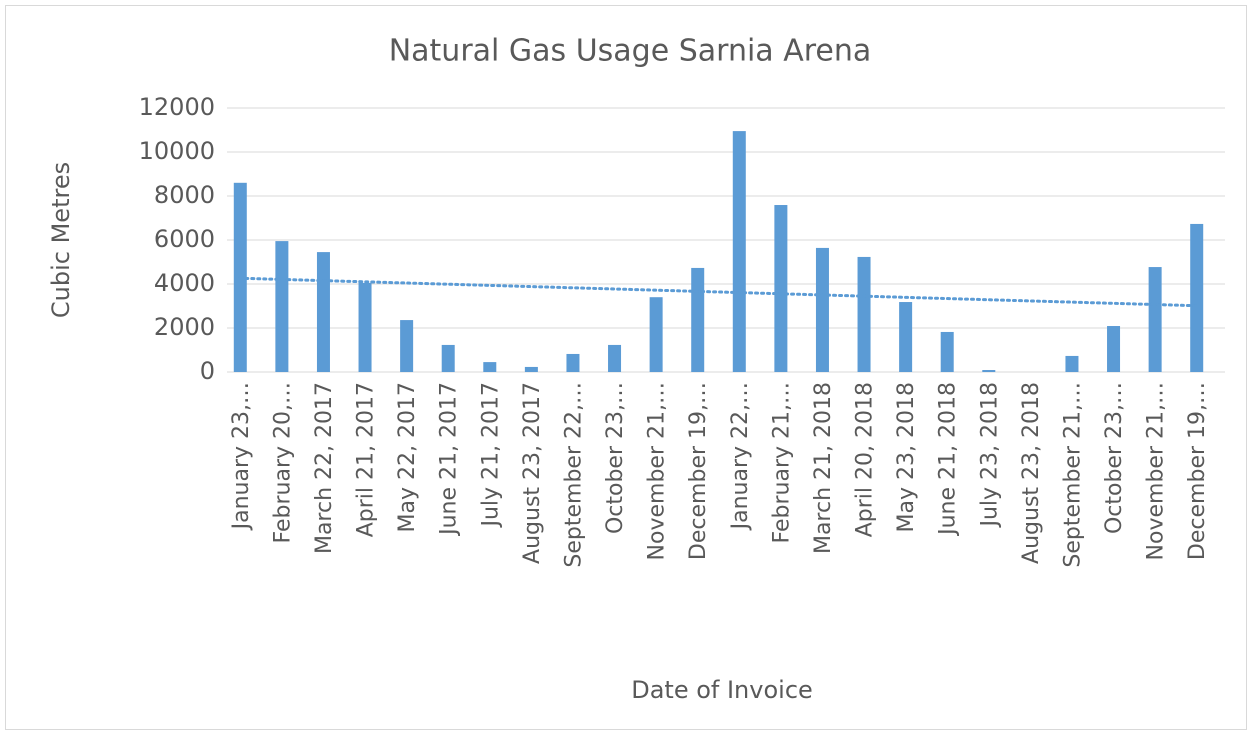  I want to click on y-tick-label: 0, so click(207, 371).